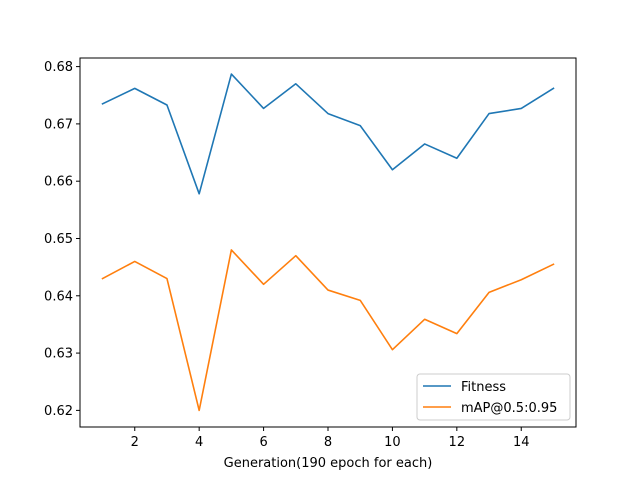 The width and height of the screenshot is (640, 480). What do you see at coordinates (328, 463) in the screenshot?
I see `x-axis-label: Generation(190 epoch for each)` at bounding box center [328, 463].